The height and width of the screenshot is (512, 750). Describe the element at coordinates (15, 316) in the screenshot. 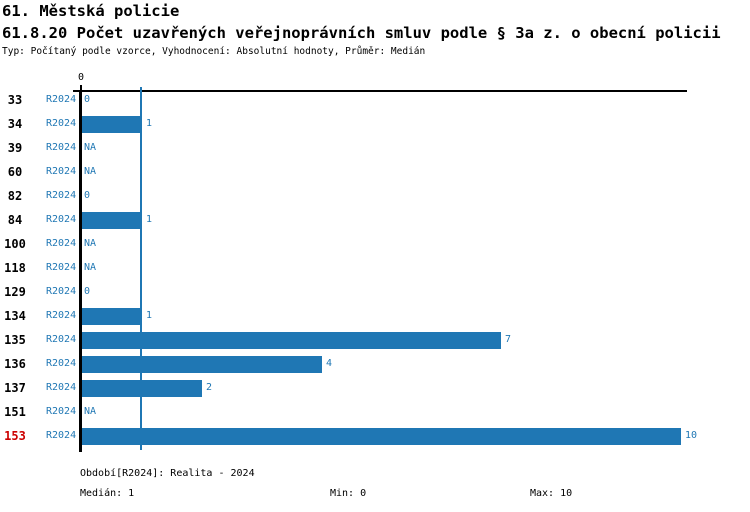

I see `row-category-label: 134` at that location.